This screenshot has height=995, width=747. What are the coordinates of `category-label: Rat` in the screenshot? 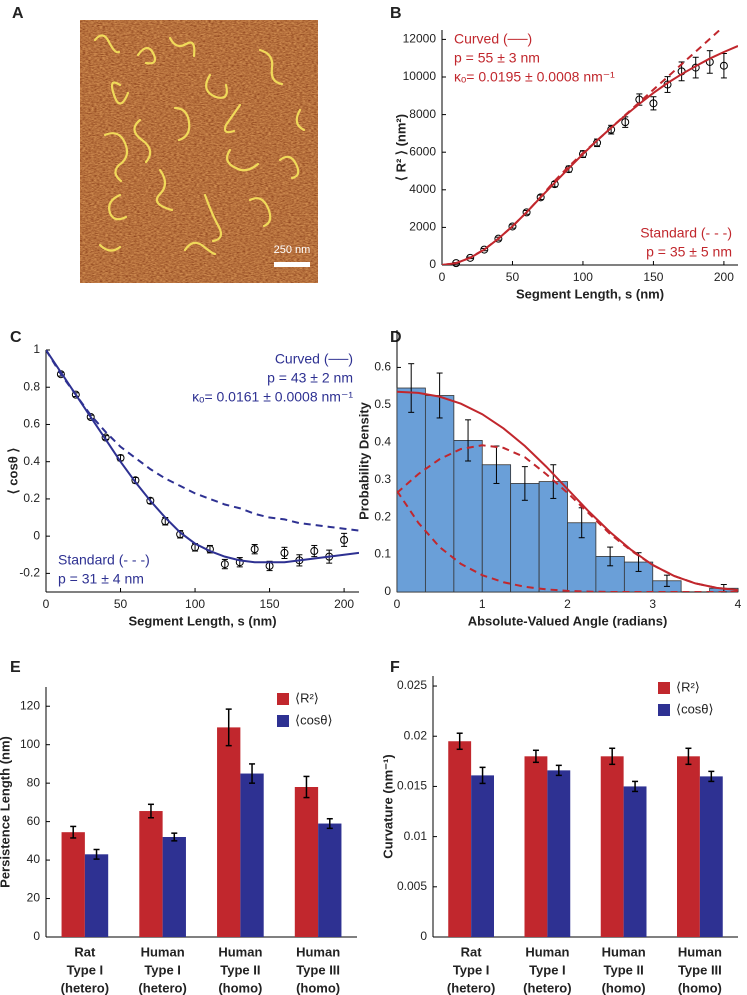 It's located at (472, 951).